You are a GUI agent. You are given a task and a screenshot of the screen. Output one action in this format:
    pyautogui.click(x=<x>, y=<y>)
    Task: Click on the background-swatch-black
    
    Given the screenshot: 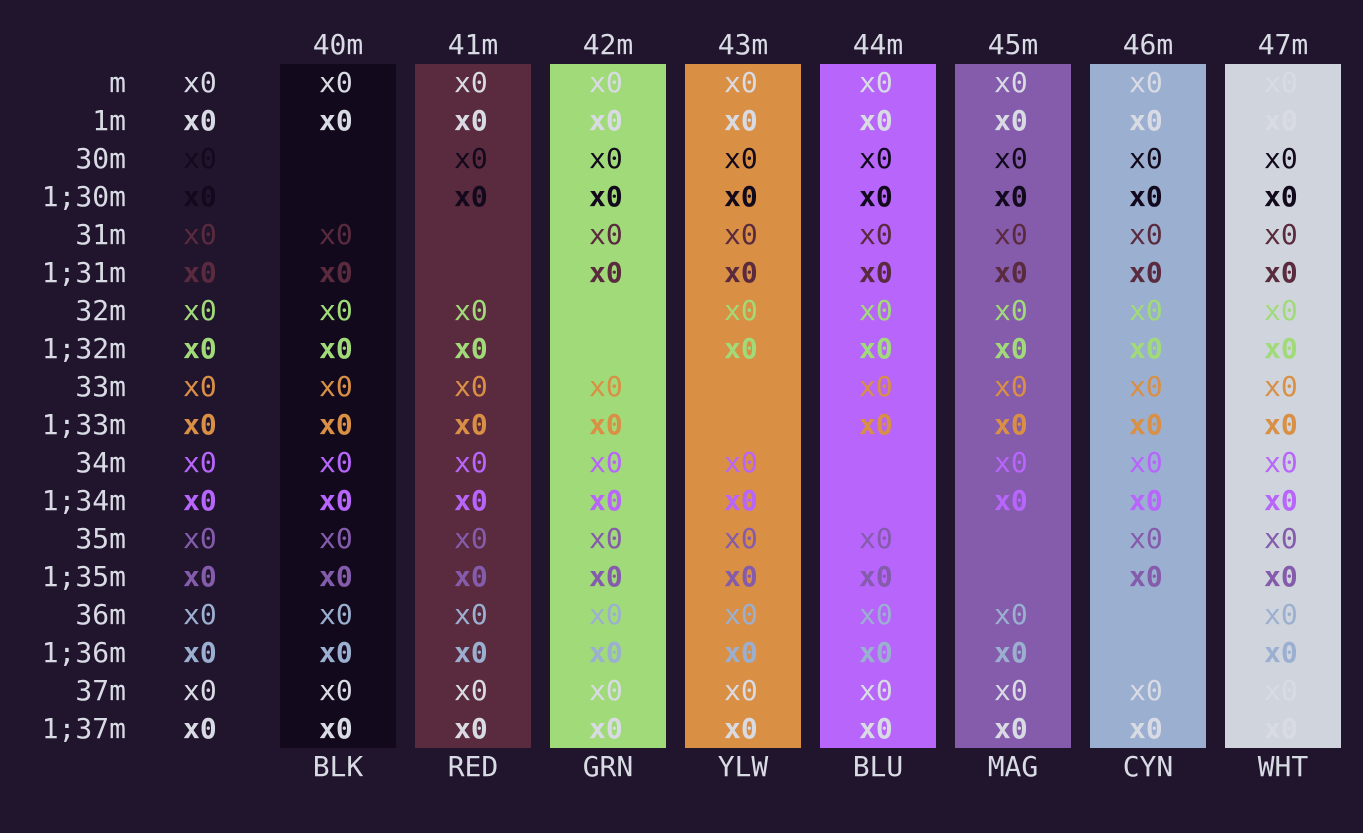 What is the action you would take?
    pyautogui.click(x=338, y=406)
    